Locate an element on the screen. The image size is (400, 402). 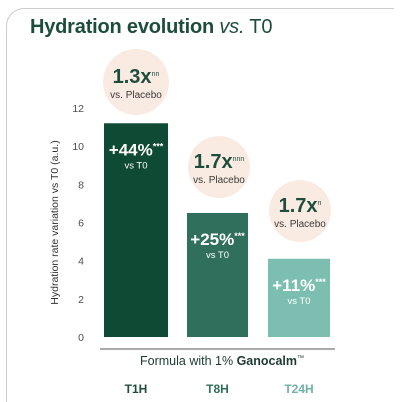
bar-value-label: +25%*** is located at coordinates (217, 239).